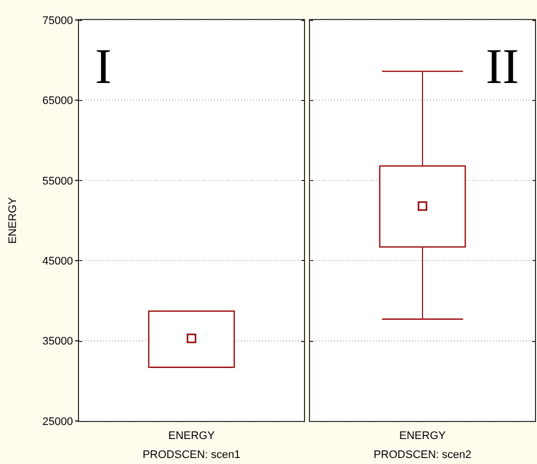 The height and width of the screenshot is (464, 537). Describe the element at coordinates (103, 66) in the screenshot. I see `annotation: I` at that location.